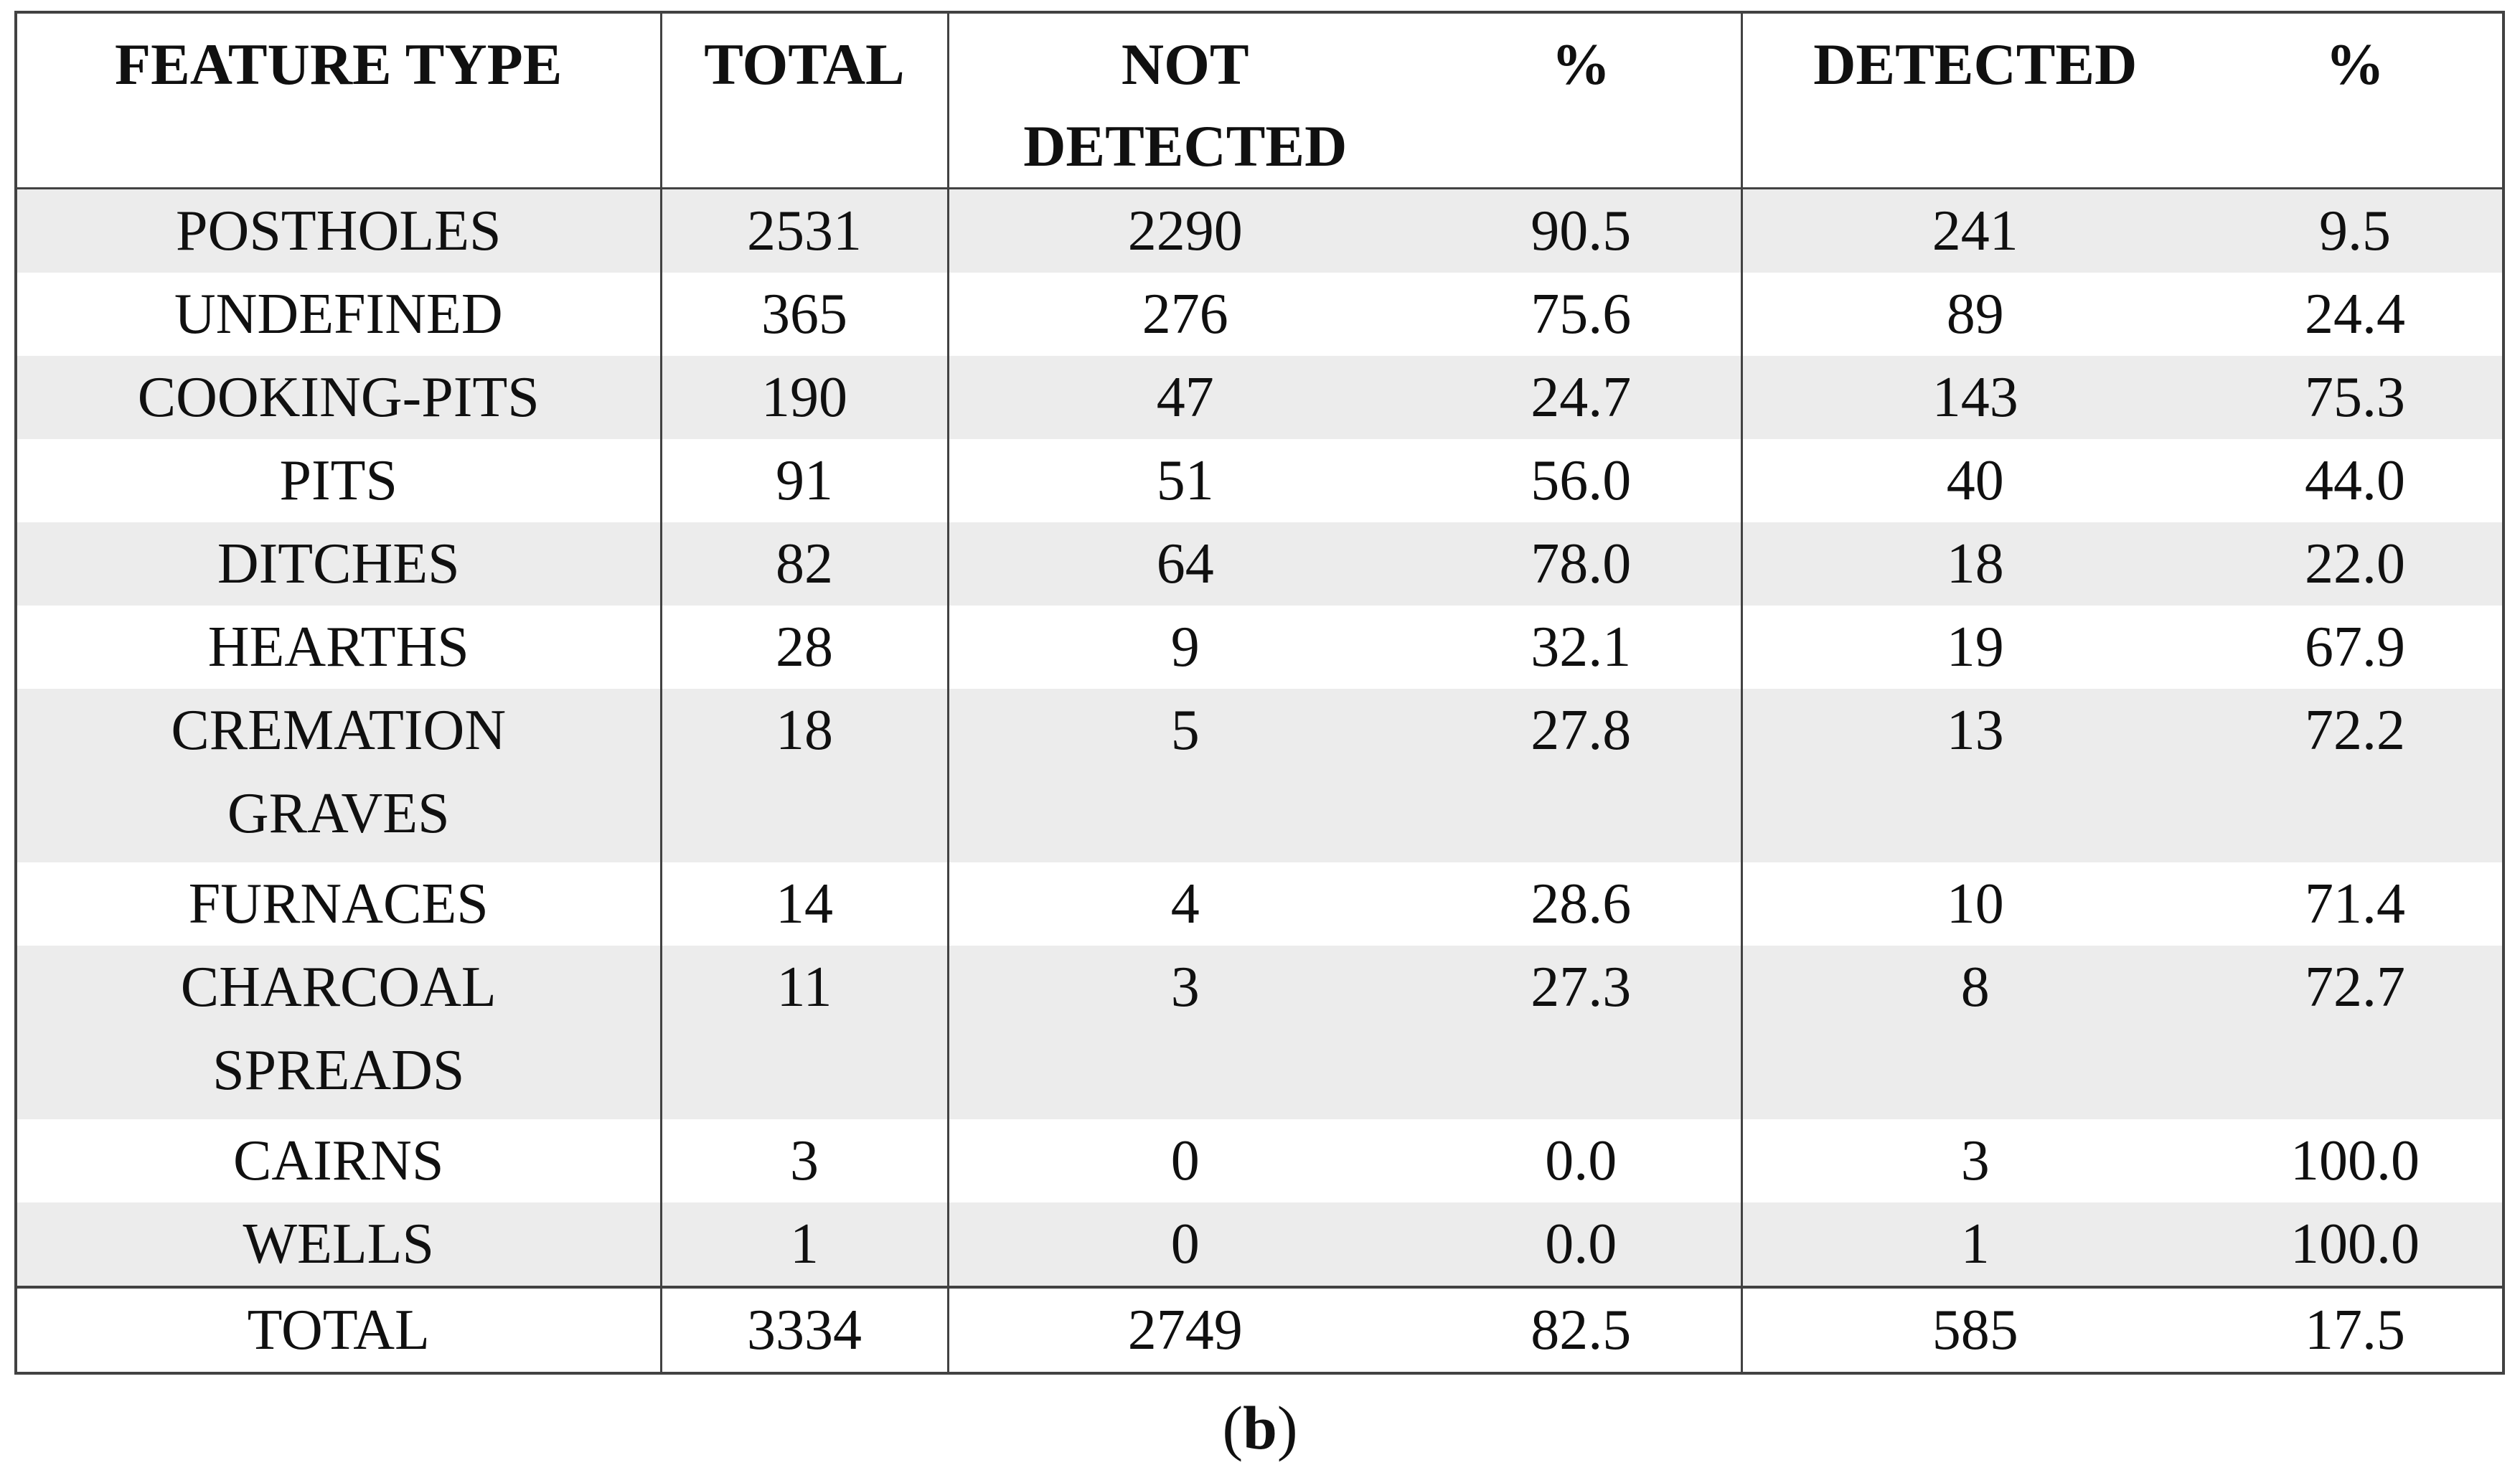 The height and width of the screenshot is (1483, 2520). I want to click on cell-not-detected: 2749, so click(1185, 1330).